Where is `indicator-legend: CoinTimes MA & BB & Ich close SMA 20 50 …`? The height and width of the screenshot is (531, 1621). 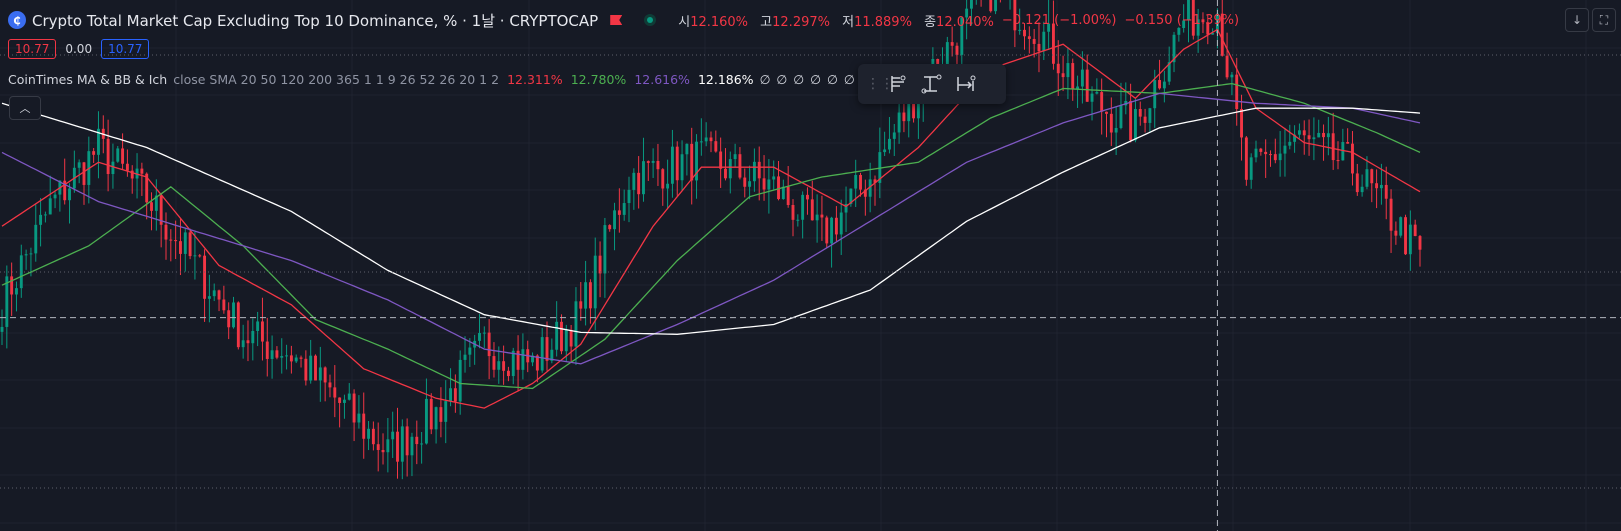
indicator-legend: CoinTimes MA & BB & Ich close SMA 20 50 … is located at coordinates (474, 79).